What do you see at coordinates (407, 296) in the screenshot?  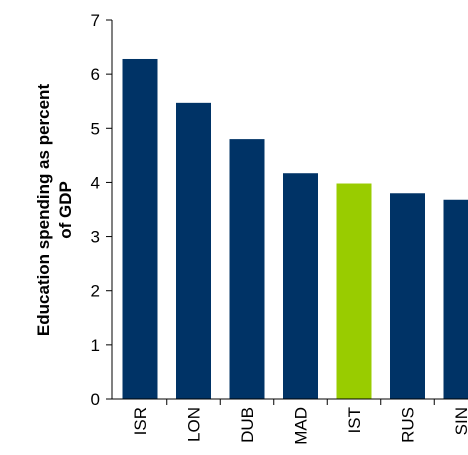 I see `bar-rus` at bounding box center [407, 296].